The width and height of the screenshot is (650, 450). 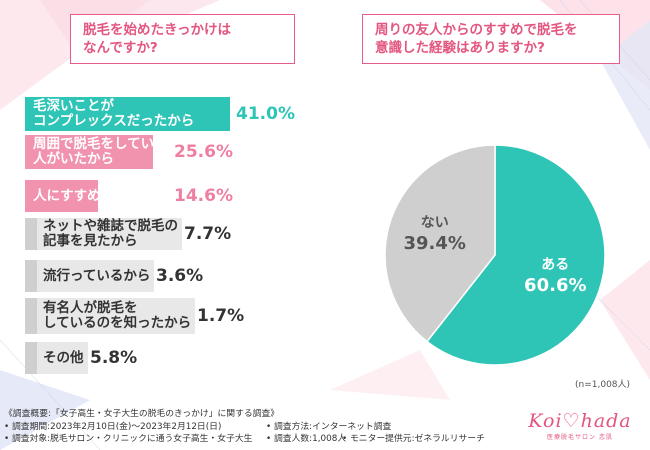 I want to click on brand-logo: Koi♡hada 医療脱毛サロン 恋肌, so click(x=580, y=425).